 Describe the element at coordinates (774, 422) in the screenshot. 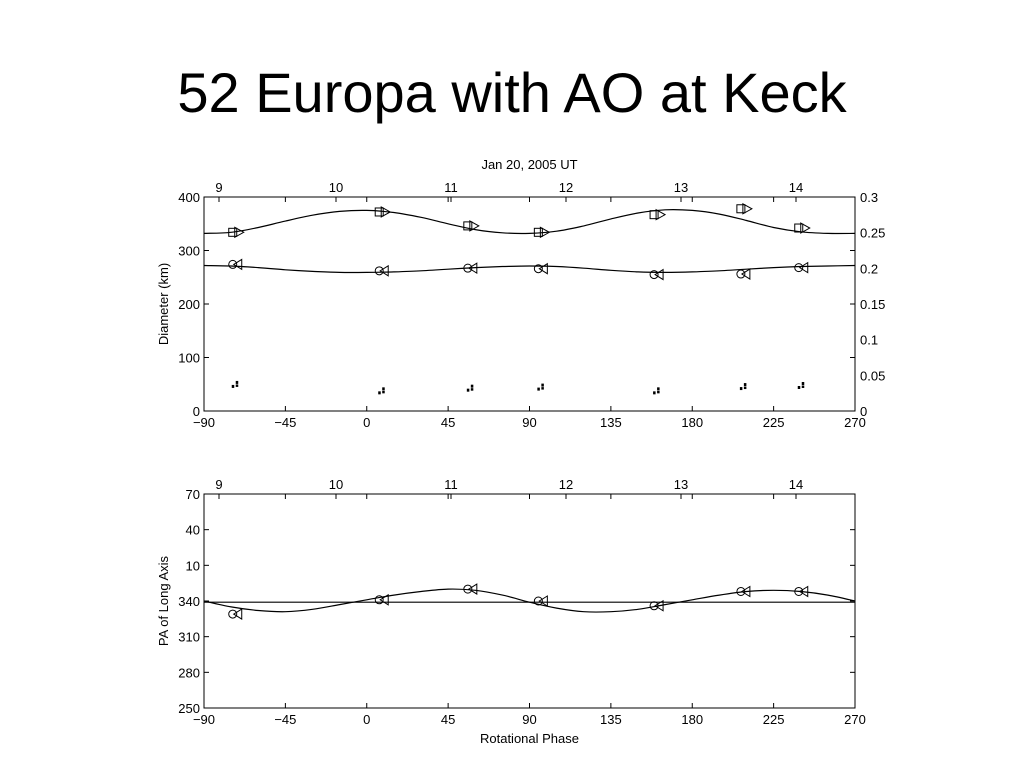

I see `panel1-x-tick-label: 225` at that location.